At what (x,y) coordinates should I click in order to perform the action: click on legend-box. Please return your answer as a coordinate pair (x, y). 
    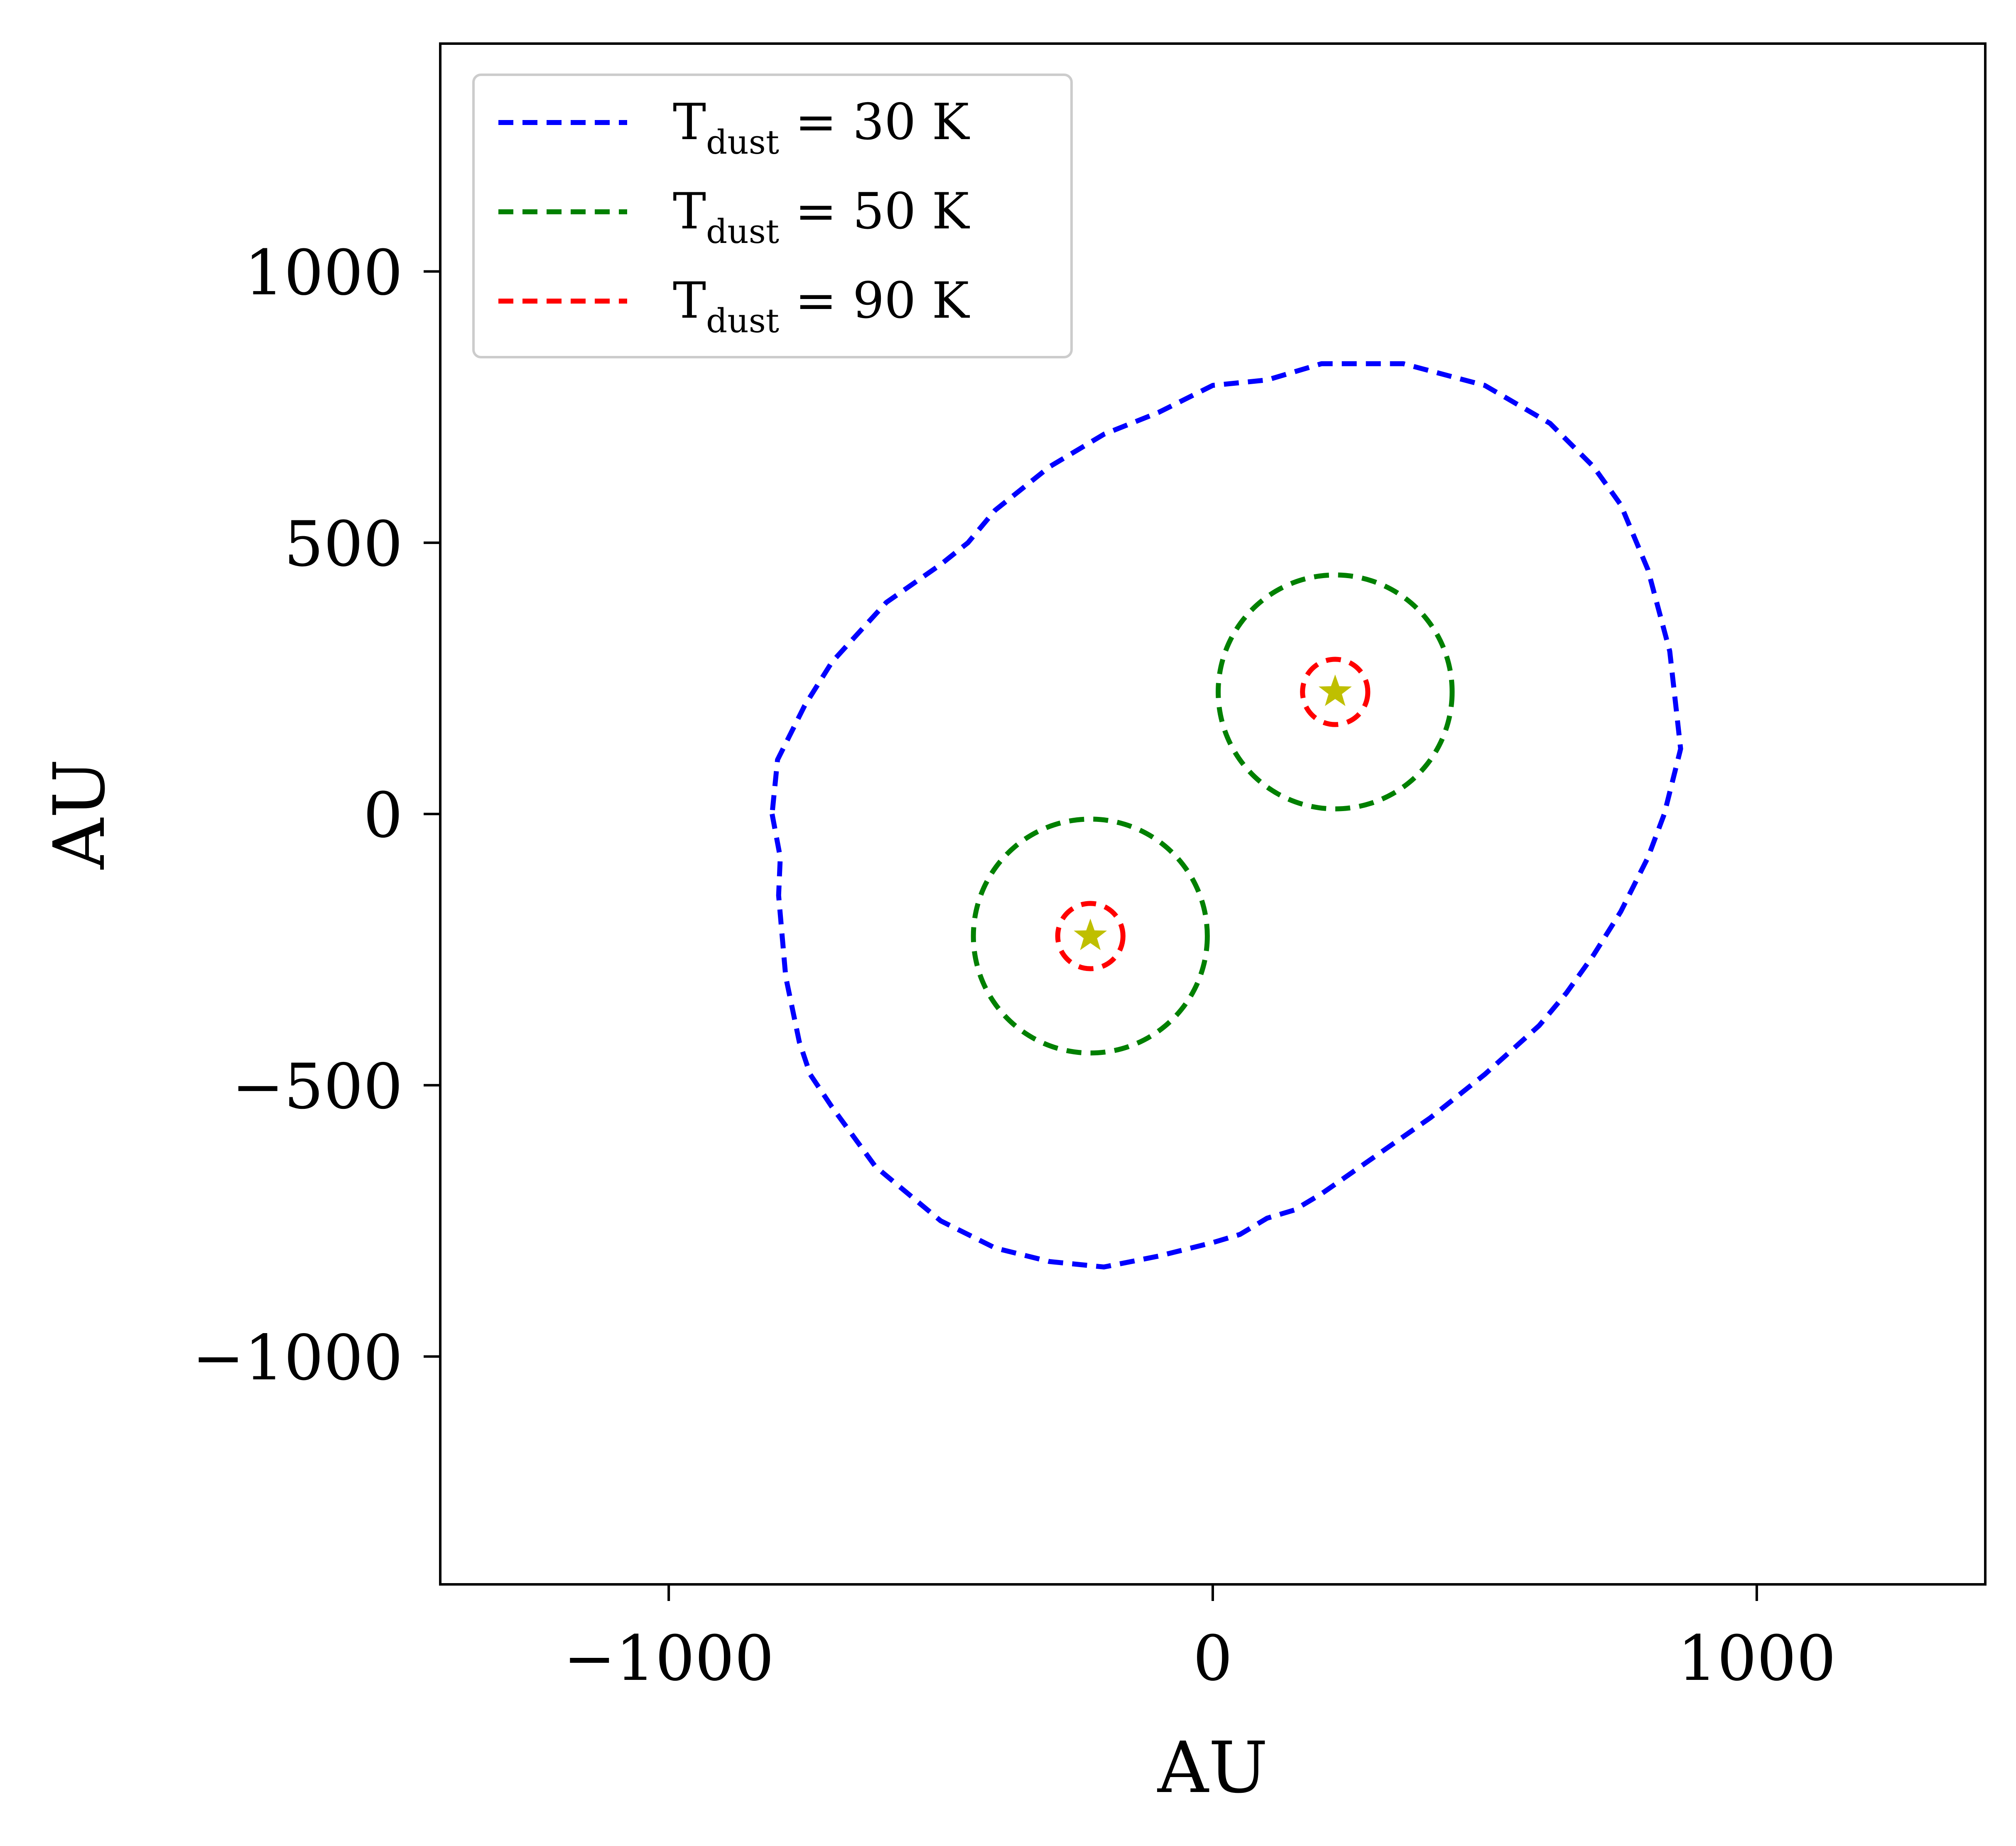
    Looking at the image, I should click on (772, 216).